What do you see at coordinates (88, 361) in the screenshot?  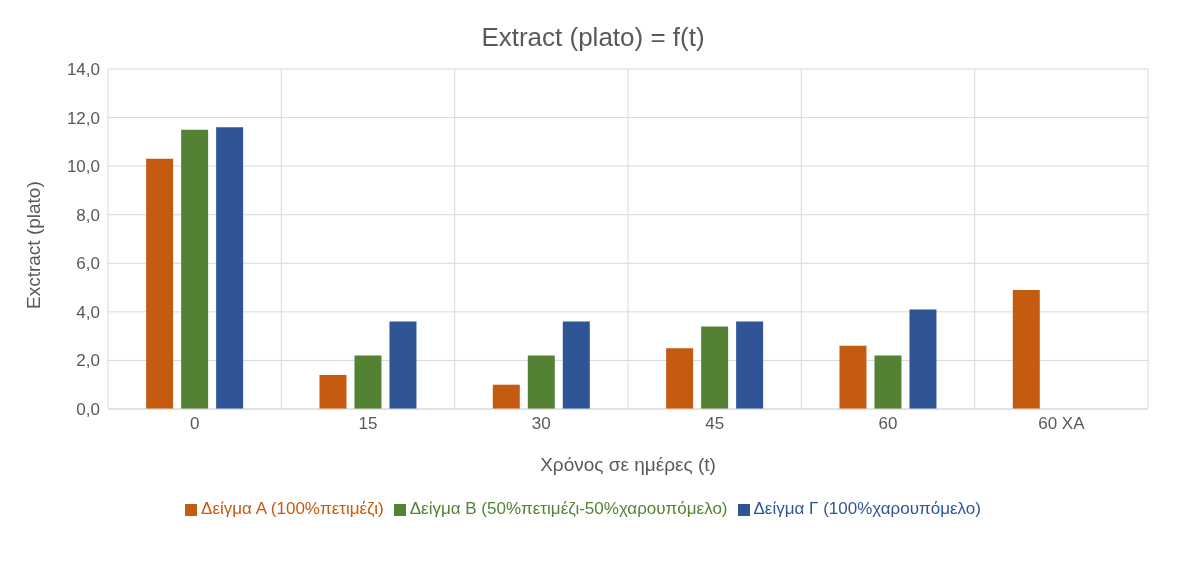 I see `y-tick-label: 2,0` at bounding box center [88, 361].